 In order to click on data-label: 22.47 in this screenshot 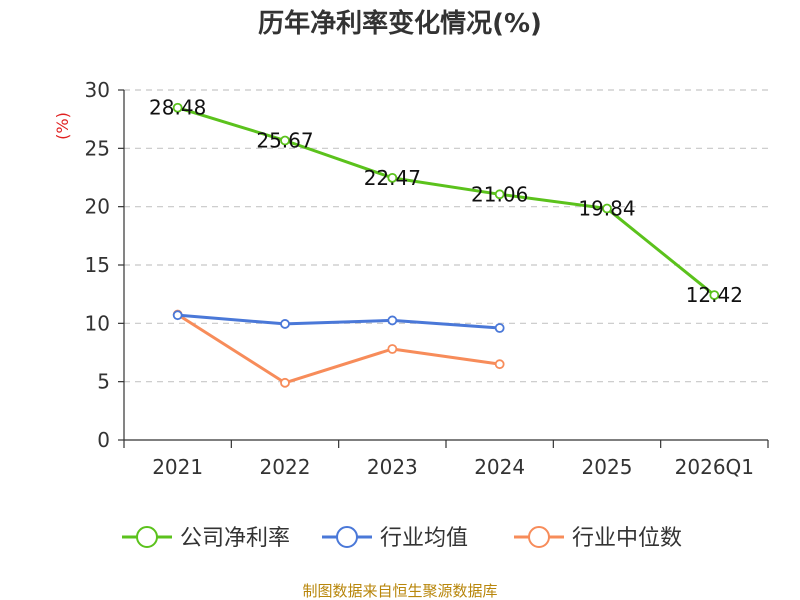, I will do `click(392, 178)`.